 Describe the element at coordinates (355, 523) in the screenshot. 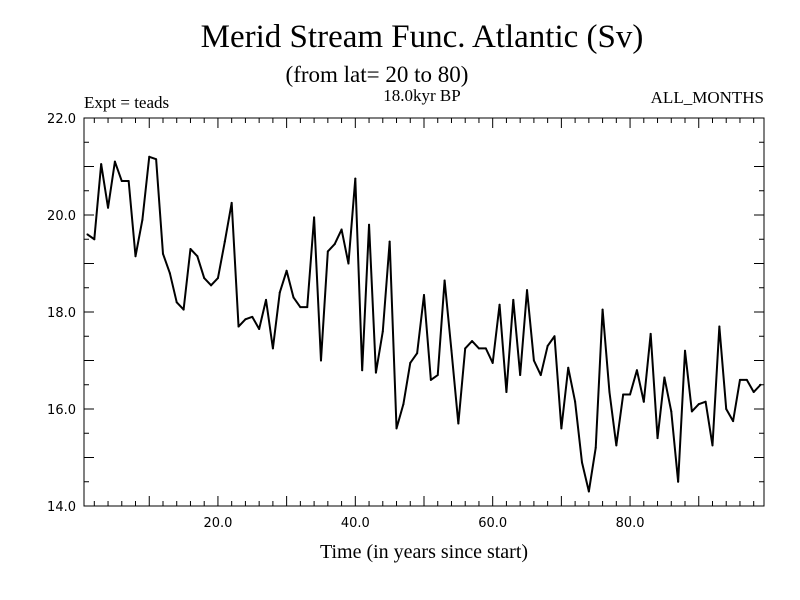

I see `x-tick-label: 40.0` at that location.